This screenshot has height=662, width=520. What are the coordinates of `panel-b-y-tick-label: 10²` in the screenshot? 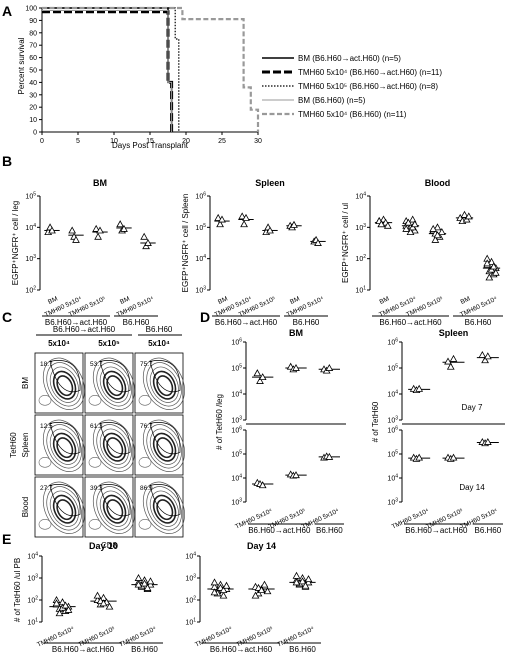 It's located at (30, 290).